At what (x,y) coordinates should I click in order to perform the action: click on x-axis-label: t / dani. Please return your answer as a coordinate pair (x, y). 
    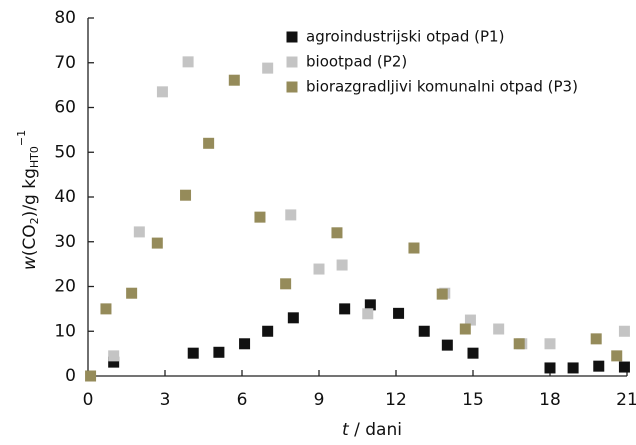
    Looking at the image, I should click on (372, 430).